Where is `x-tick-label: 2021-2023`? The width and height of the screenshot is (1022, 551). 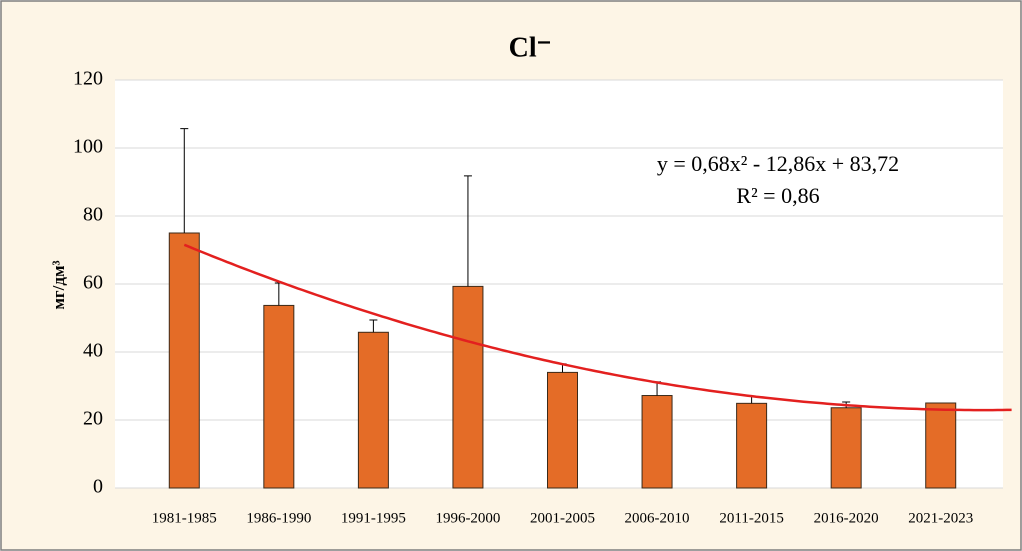
x-tick-label: 2021-2023 is located at coordinates (940, 518).